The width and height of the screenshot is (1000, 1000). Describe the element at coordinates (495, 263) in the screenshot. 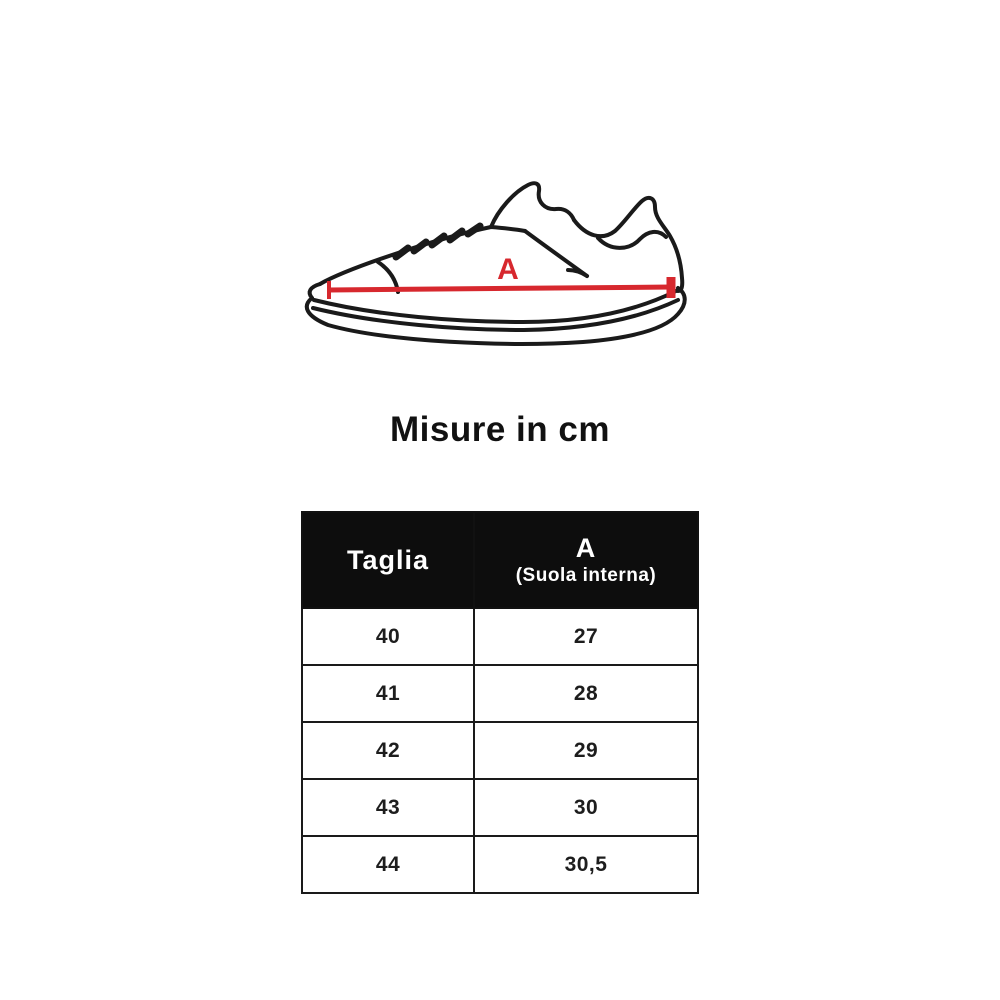

I see `sneaker-measurement-diagram: A` at that location.